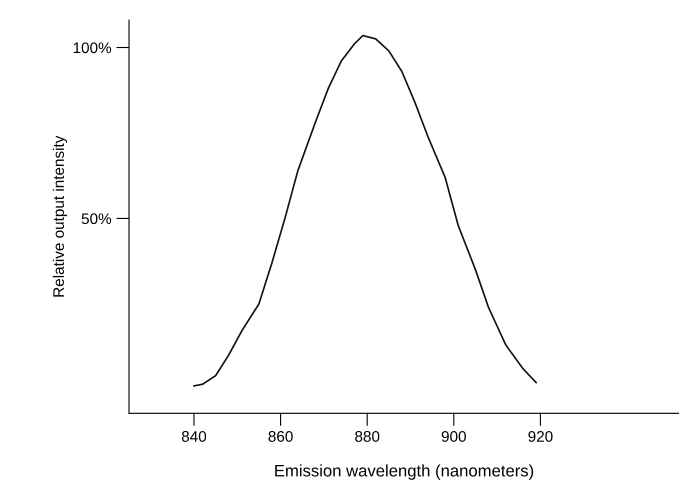 The image size is (679, 504). Describe the element at coordinates (194, 436) in the screenshot. I see `x-tick-label: 840` at that location.